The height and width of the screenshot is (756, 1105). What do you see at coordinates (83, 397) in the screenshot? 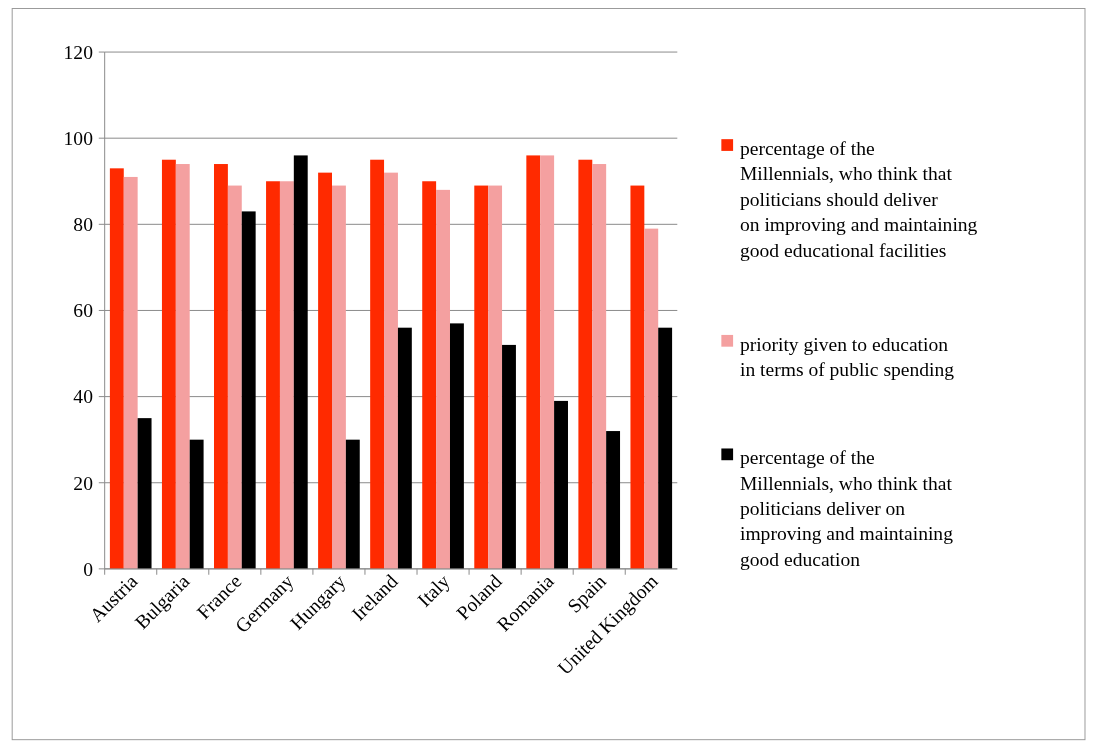
I see `y-tick-label: 40` at bounding box center [83, 397].